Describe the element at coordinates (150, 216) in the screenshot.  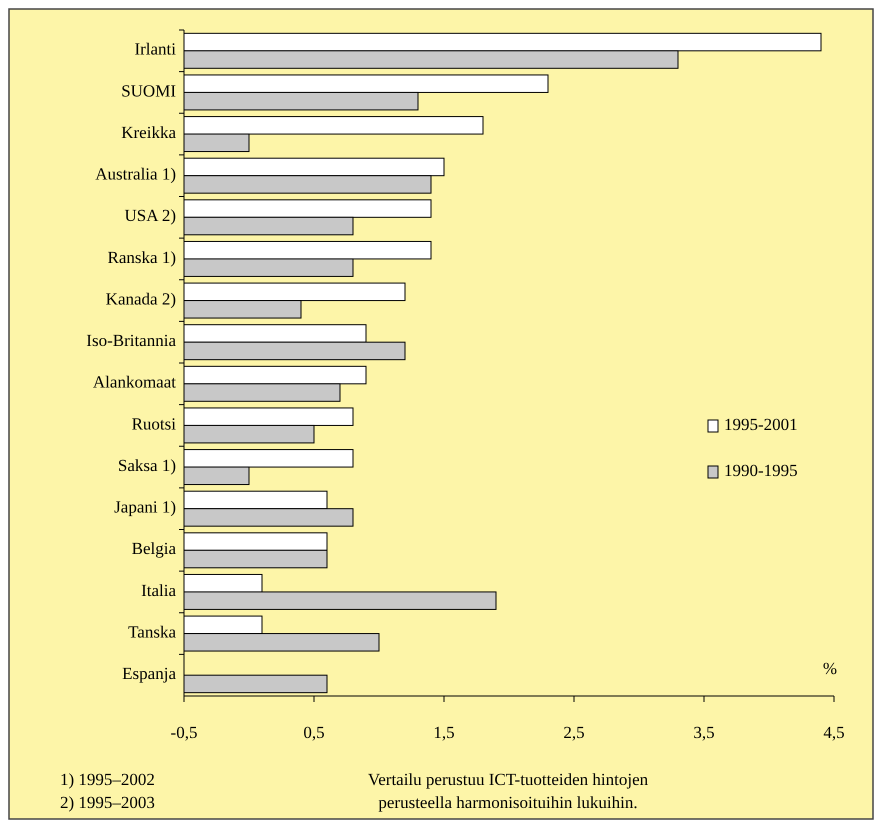
I see `y-tick-label: USA 2)` at that location.